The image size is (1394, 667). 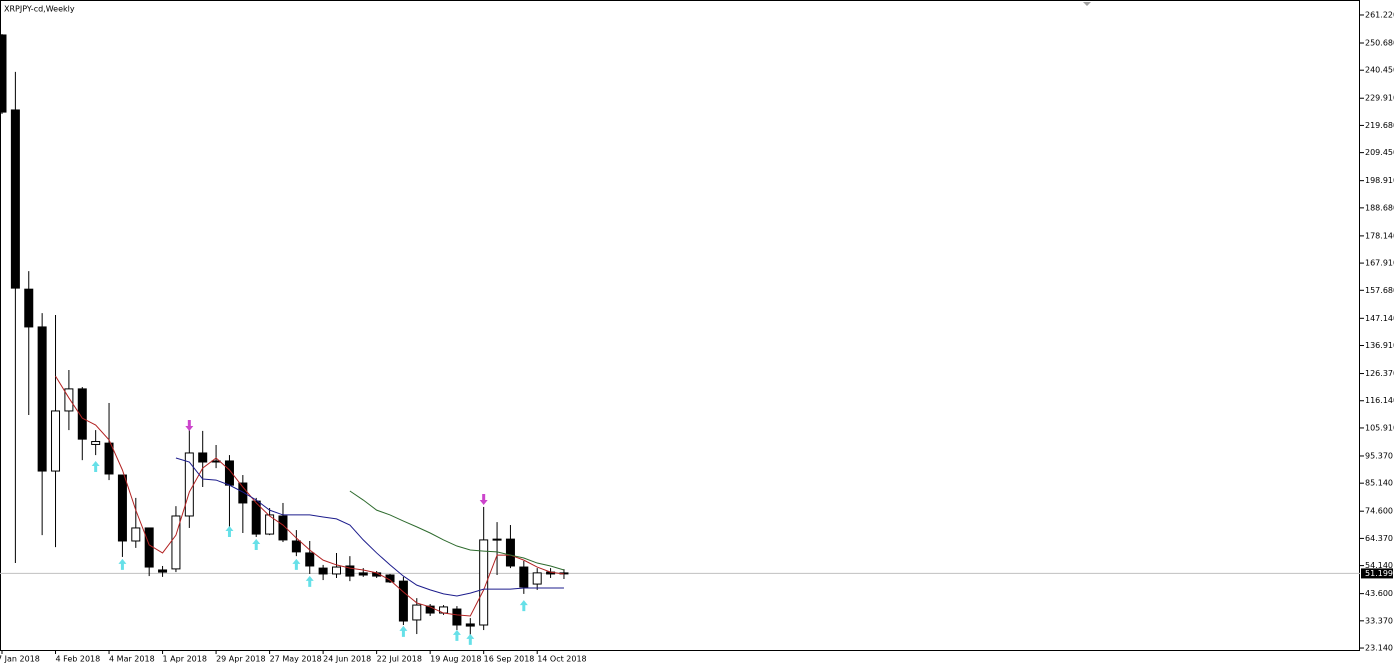 What do you see at coordinates (296, 659) in the screenshot?
I see `x-tick-label: 27 May 2018` at bounding box center [296, 659].